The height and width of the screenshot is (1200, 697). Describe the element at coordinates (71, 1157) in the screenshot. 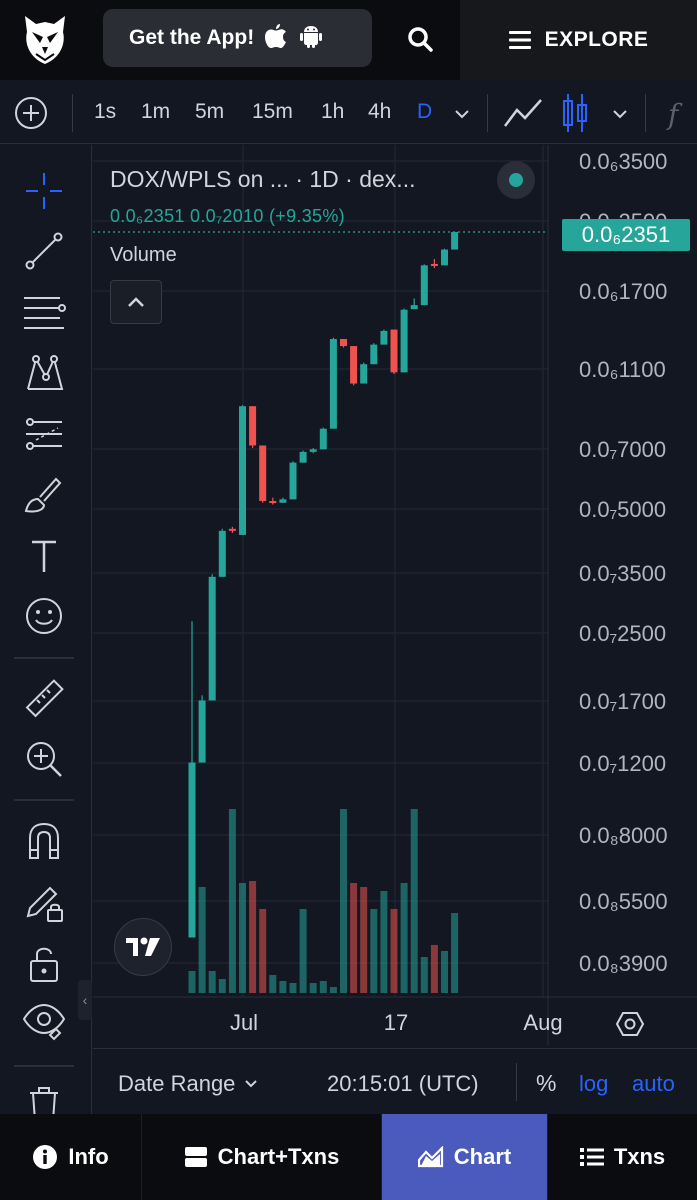

I see `tab-info: Info` at that location.